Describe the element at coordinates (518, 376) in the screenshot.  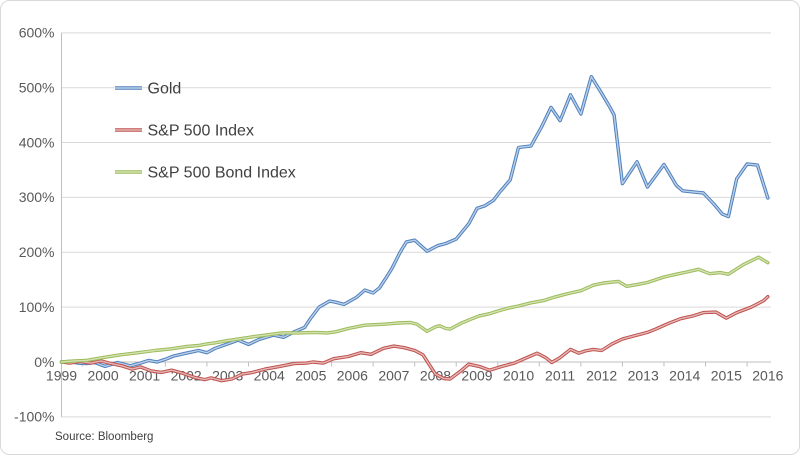
I see `x-tick-label-2010: 2010` at that location.